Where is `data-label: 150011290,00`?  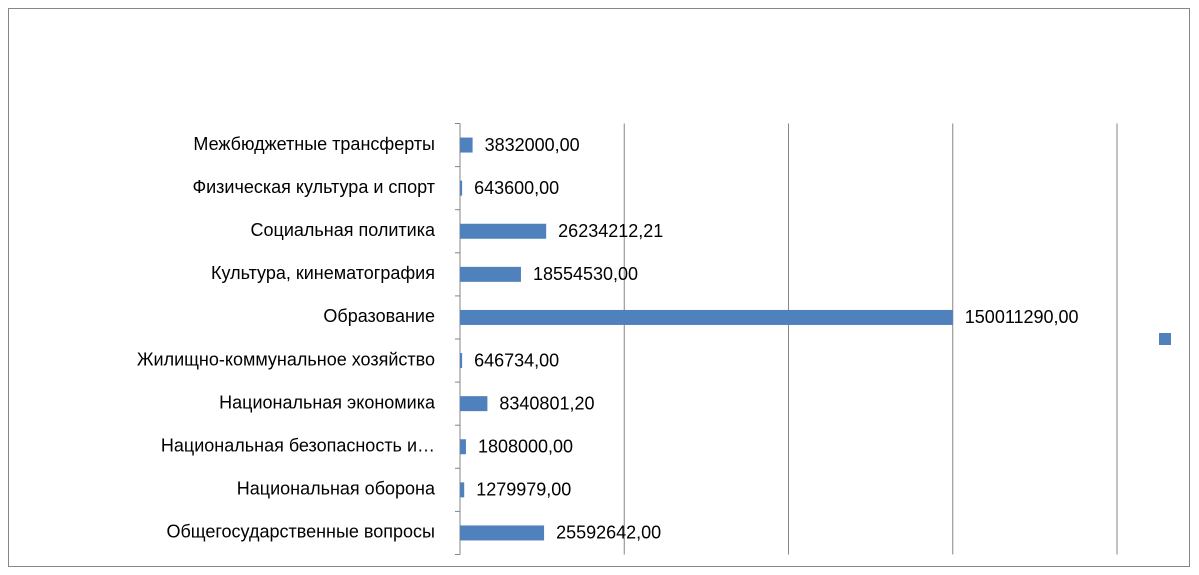 data-label: 150011290,00 is located at coordinates (1022, 317).